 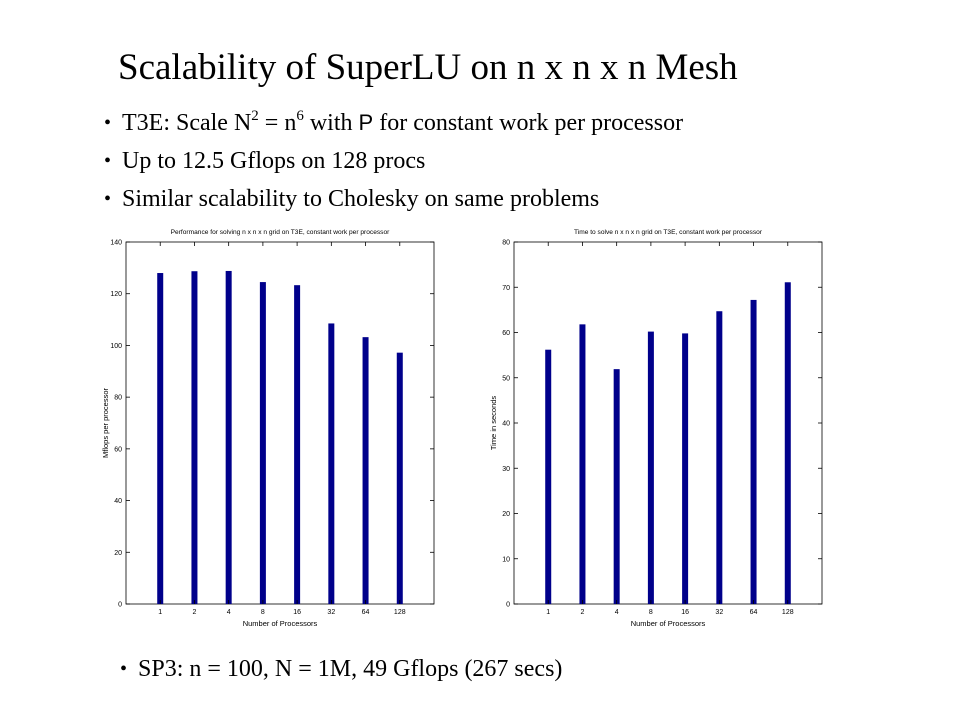 What do you see at coordinates (300, 116) in the screenshot?
I see `superscript: 6` at bounding box center [300, 116].